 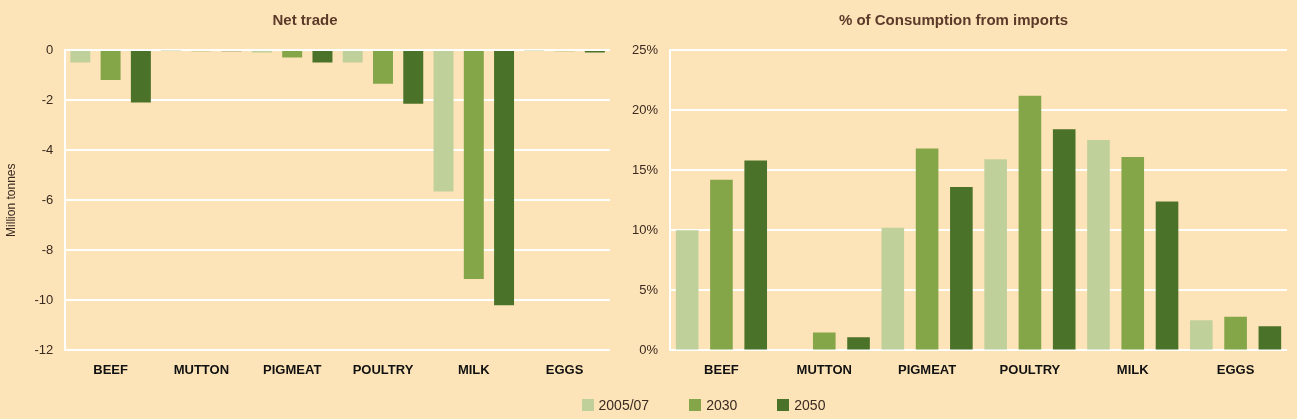 What do you see at coordinates (649, 289) in the screenshot?
I see `y-tick-label: 5%` at bounding box center [649, 289].